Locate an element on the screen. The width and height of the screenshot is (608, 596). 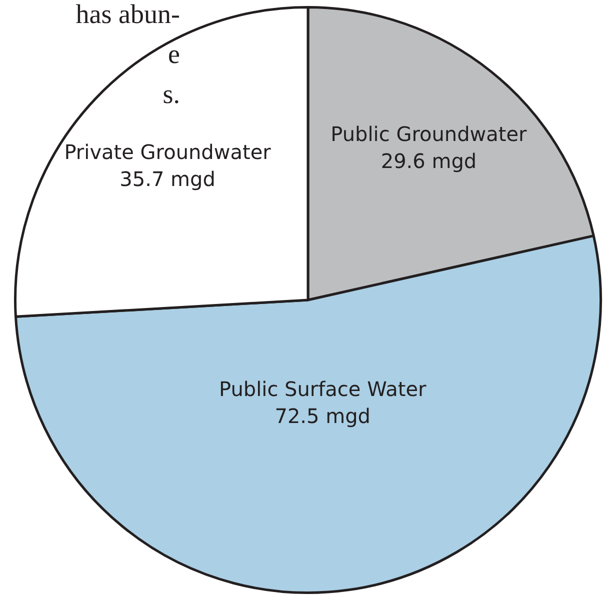
text: e is located at coordinates (173, 54).